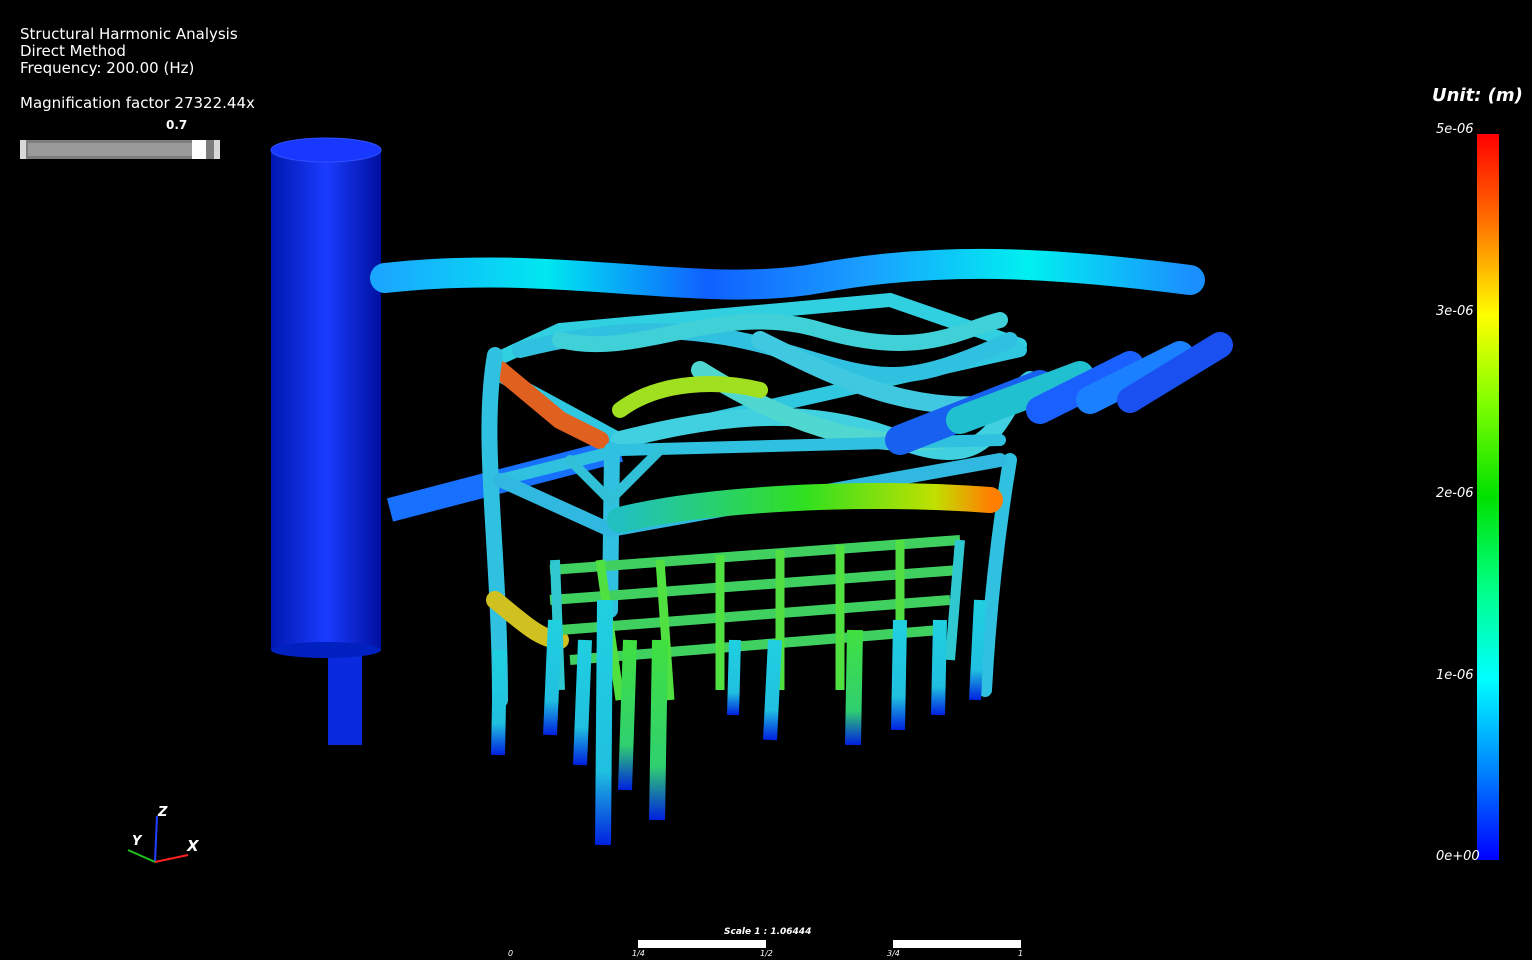 The width and height of the screenshot is (1532, 960). Describe the element at coordinates (217, 149) in the screenshot. I see `slider-right-cap` at that location.